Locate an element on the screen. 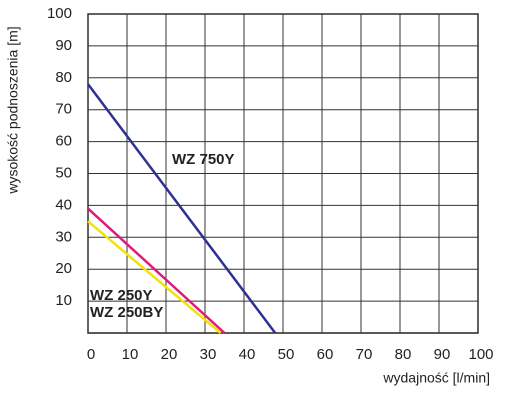  x-tick-label: 60 is located at coordinates (325, 354).